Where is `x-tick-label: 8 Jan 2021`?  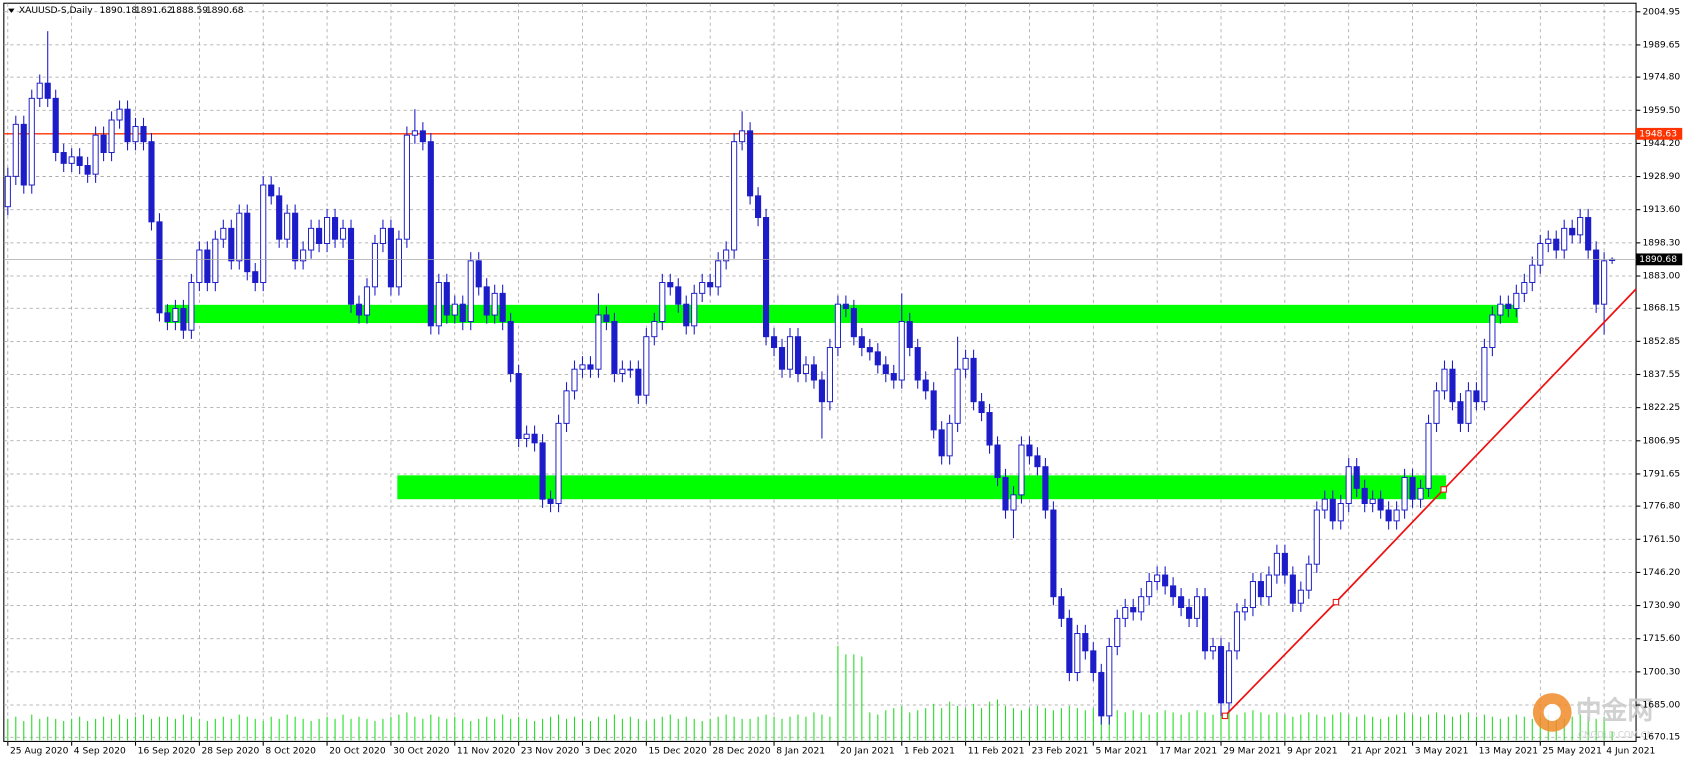 x-tick-label: 8 Jan 2021 is located at coordinates (800, 752).